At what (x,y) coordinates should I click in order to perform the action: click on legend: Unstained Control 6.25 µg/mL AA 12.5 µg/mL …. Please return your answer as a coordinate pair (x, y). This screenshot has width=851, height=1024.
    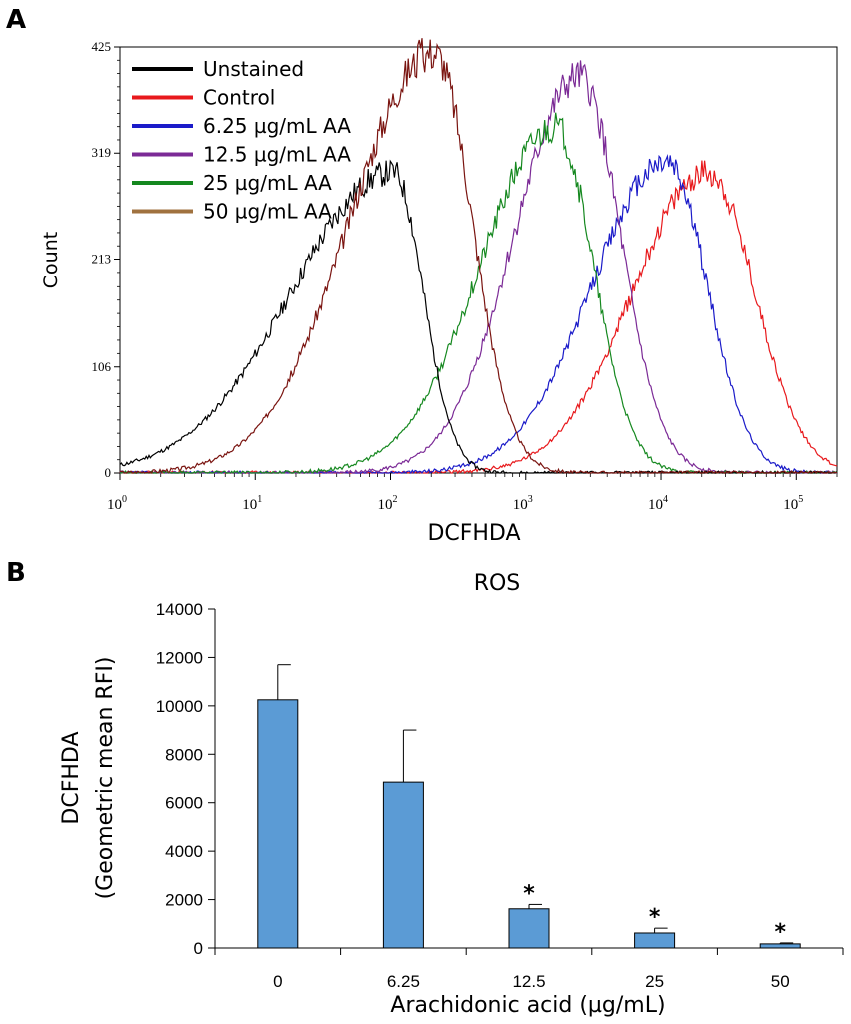
    Looking at the image, I should click on (241, 140).